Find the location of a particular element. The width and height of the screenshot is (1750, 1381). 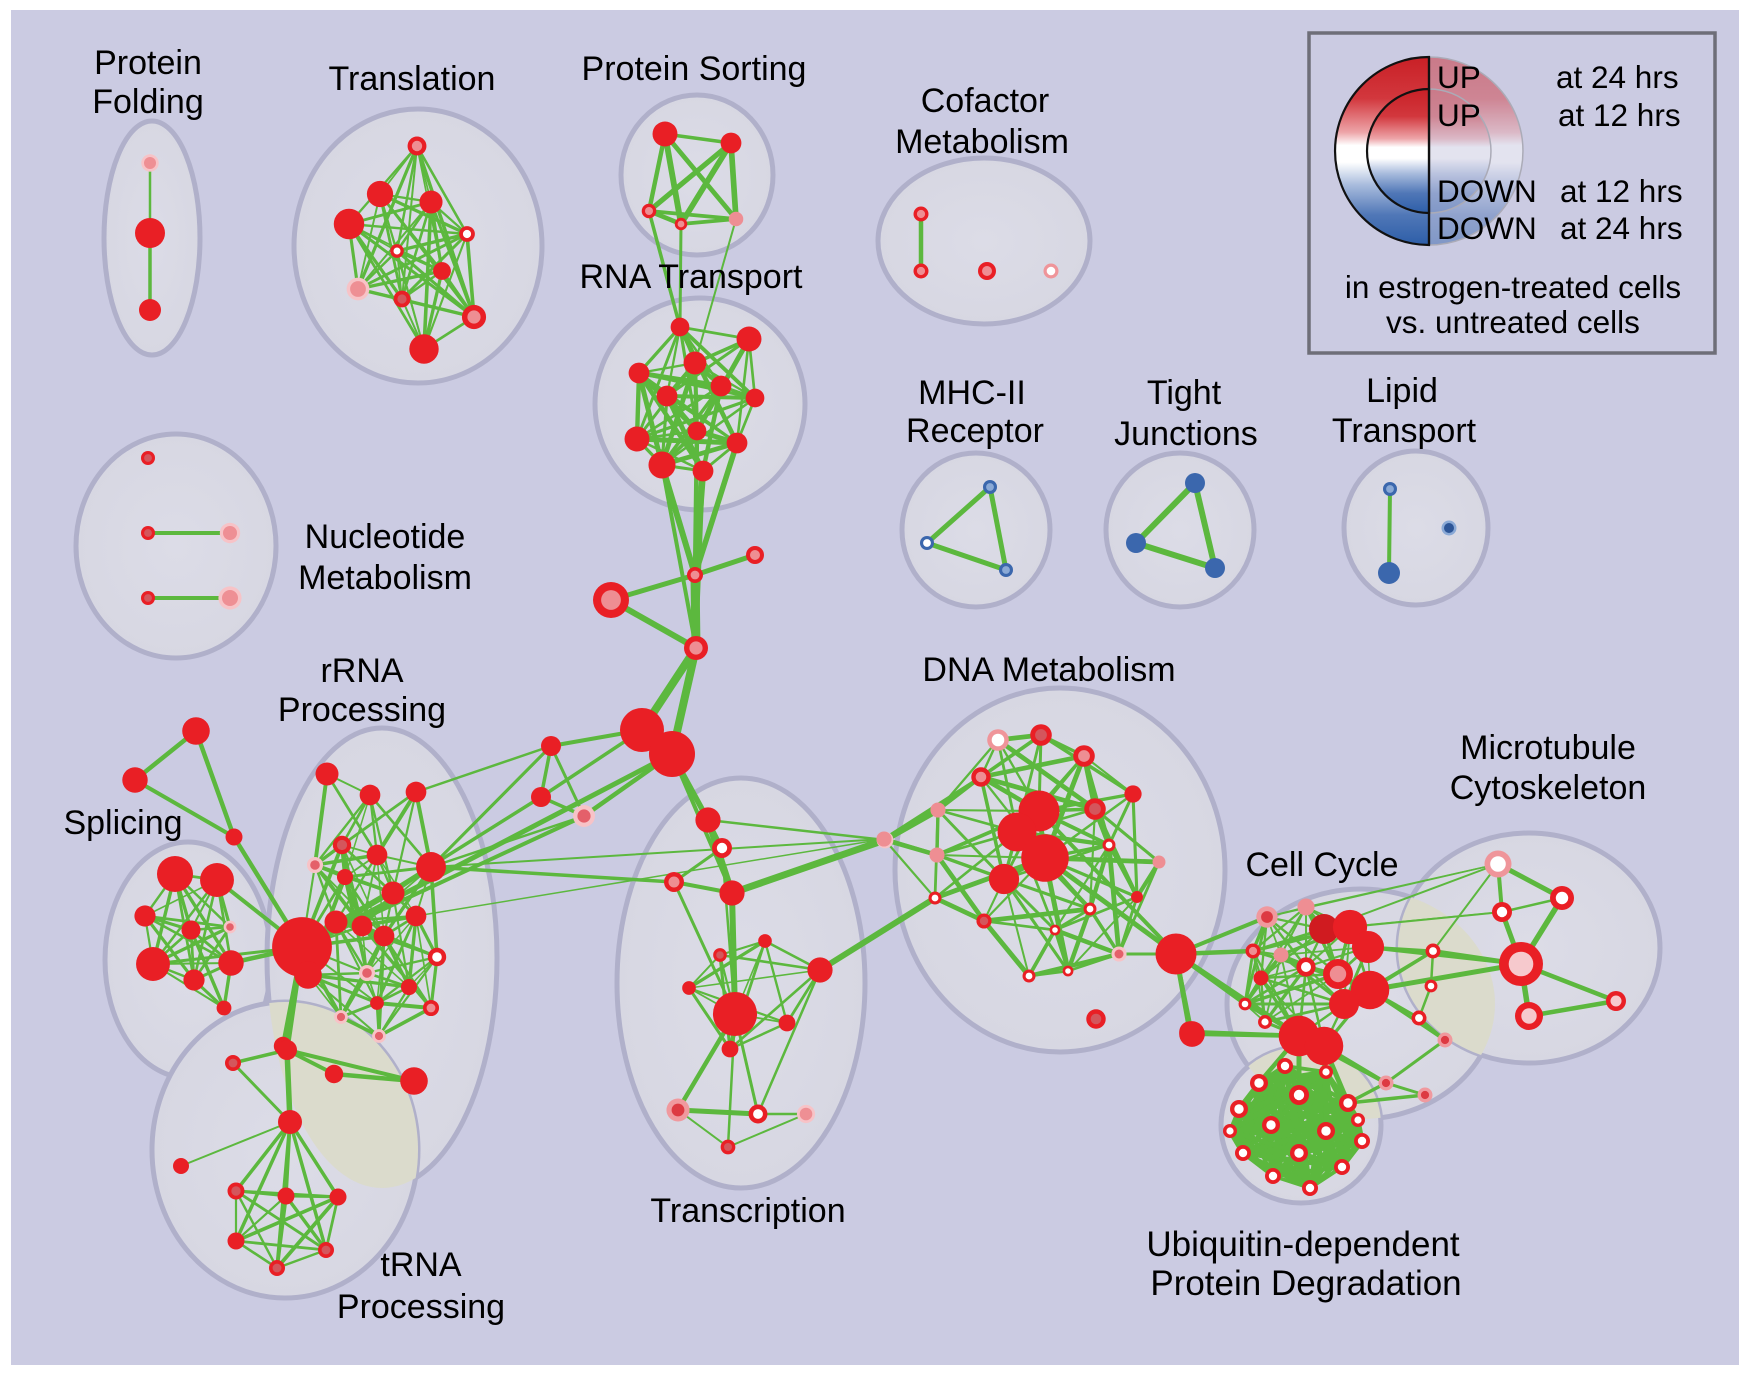

svg-text: Translation is located at coordinates (412, 79).